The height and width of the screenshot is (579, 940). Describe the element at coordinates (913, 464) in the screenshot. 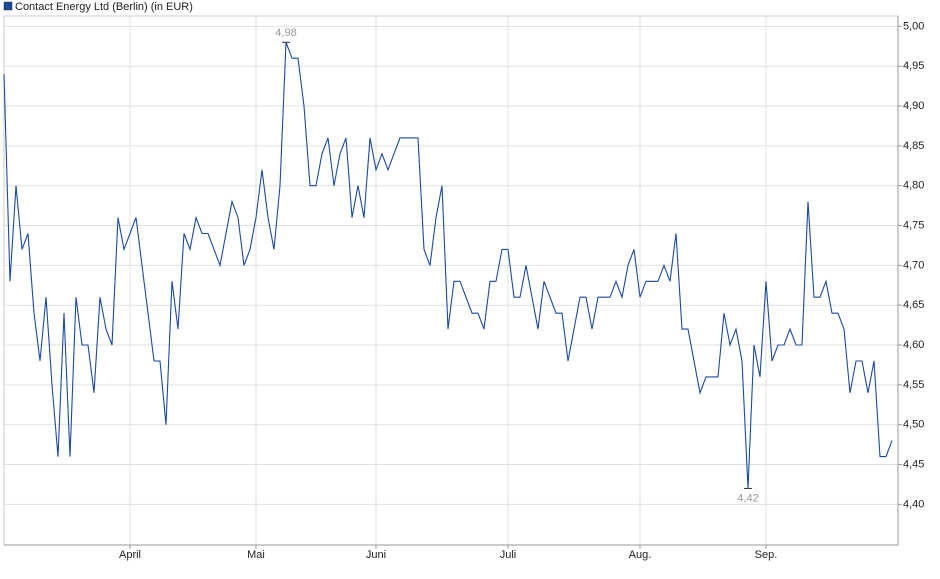

I see `y-tick-label: 4,45` at that location.